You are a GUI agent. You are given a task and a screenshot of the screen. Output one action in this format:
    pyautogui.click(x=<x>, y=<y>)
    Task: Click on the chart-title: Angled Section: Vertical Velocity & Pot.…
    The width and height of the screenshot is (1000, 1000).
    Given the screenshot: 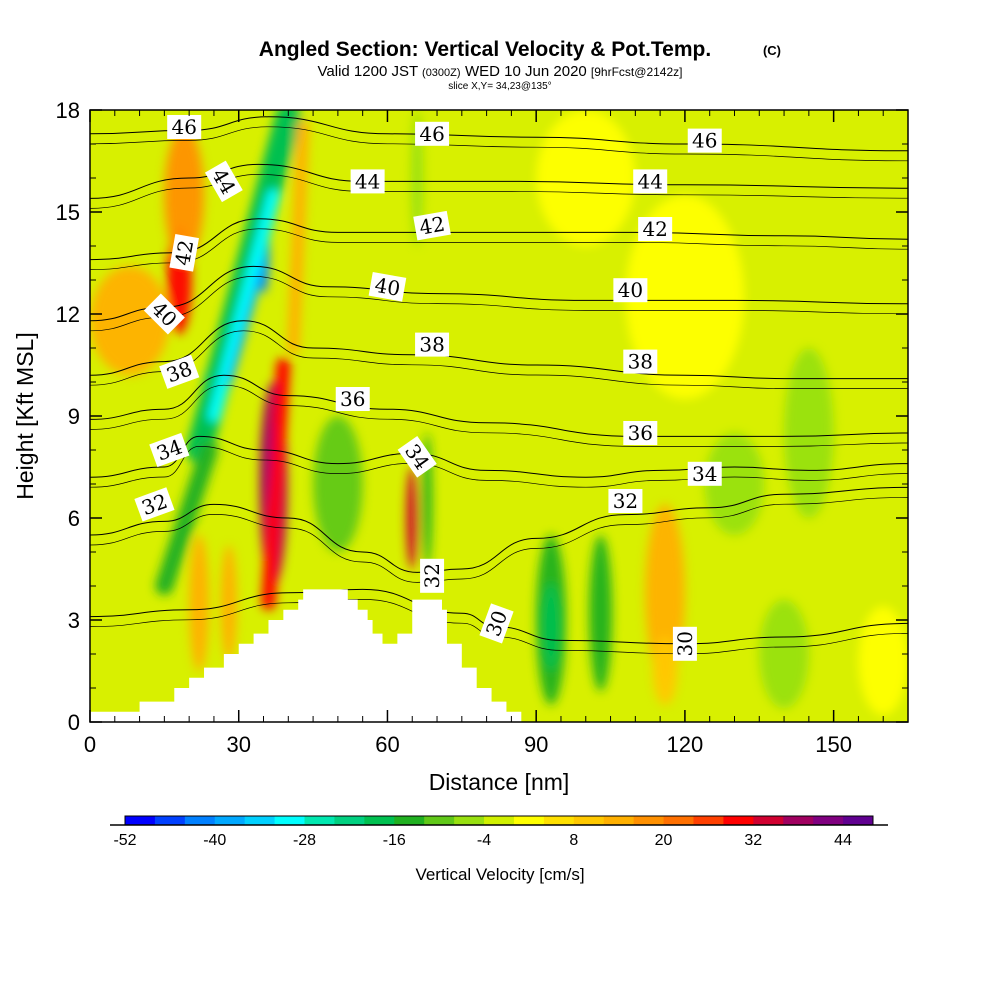 What is the action you would take?
    pyautogui.click(x=485, y=49)
    